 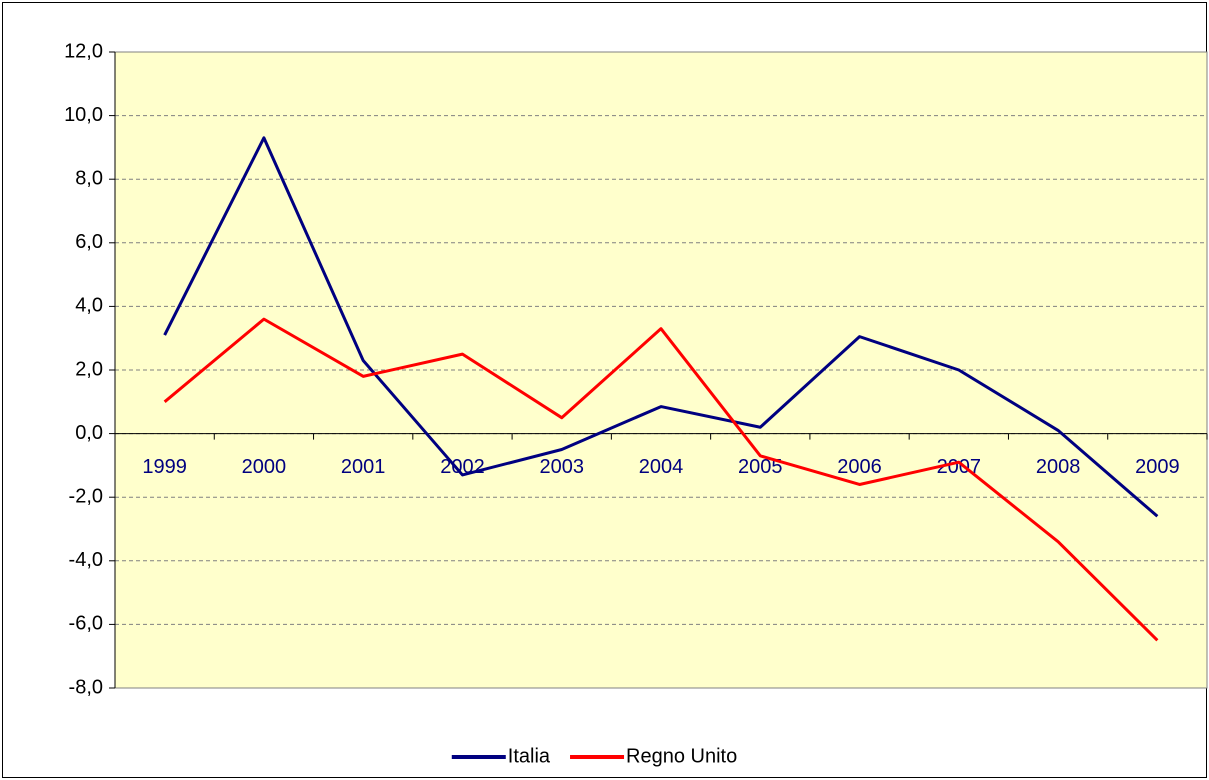 What do you see at coordinates (661, 467) in the screenshot?
I see `x-tick-label: 2004` at bounding box center [661, 467].